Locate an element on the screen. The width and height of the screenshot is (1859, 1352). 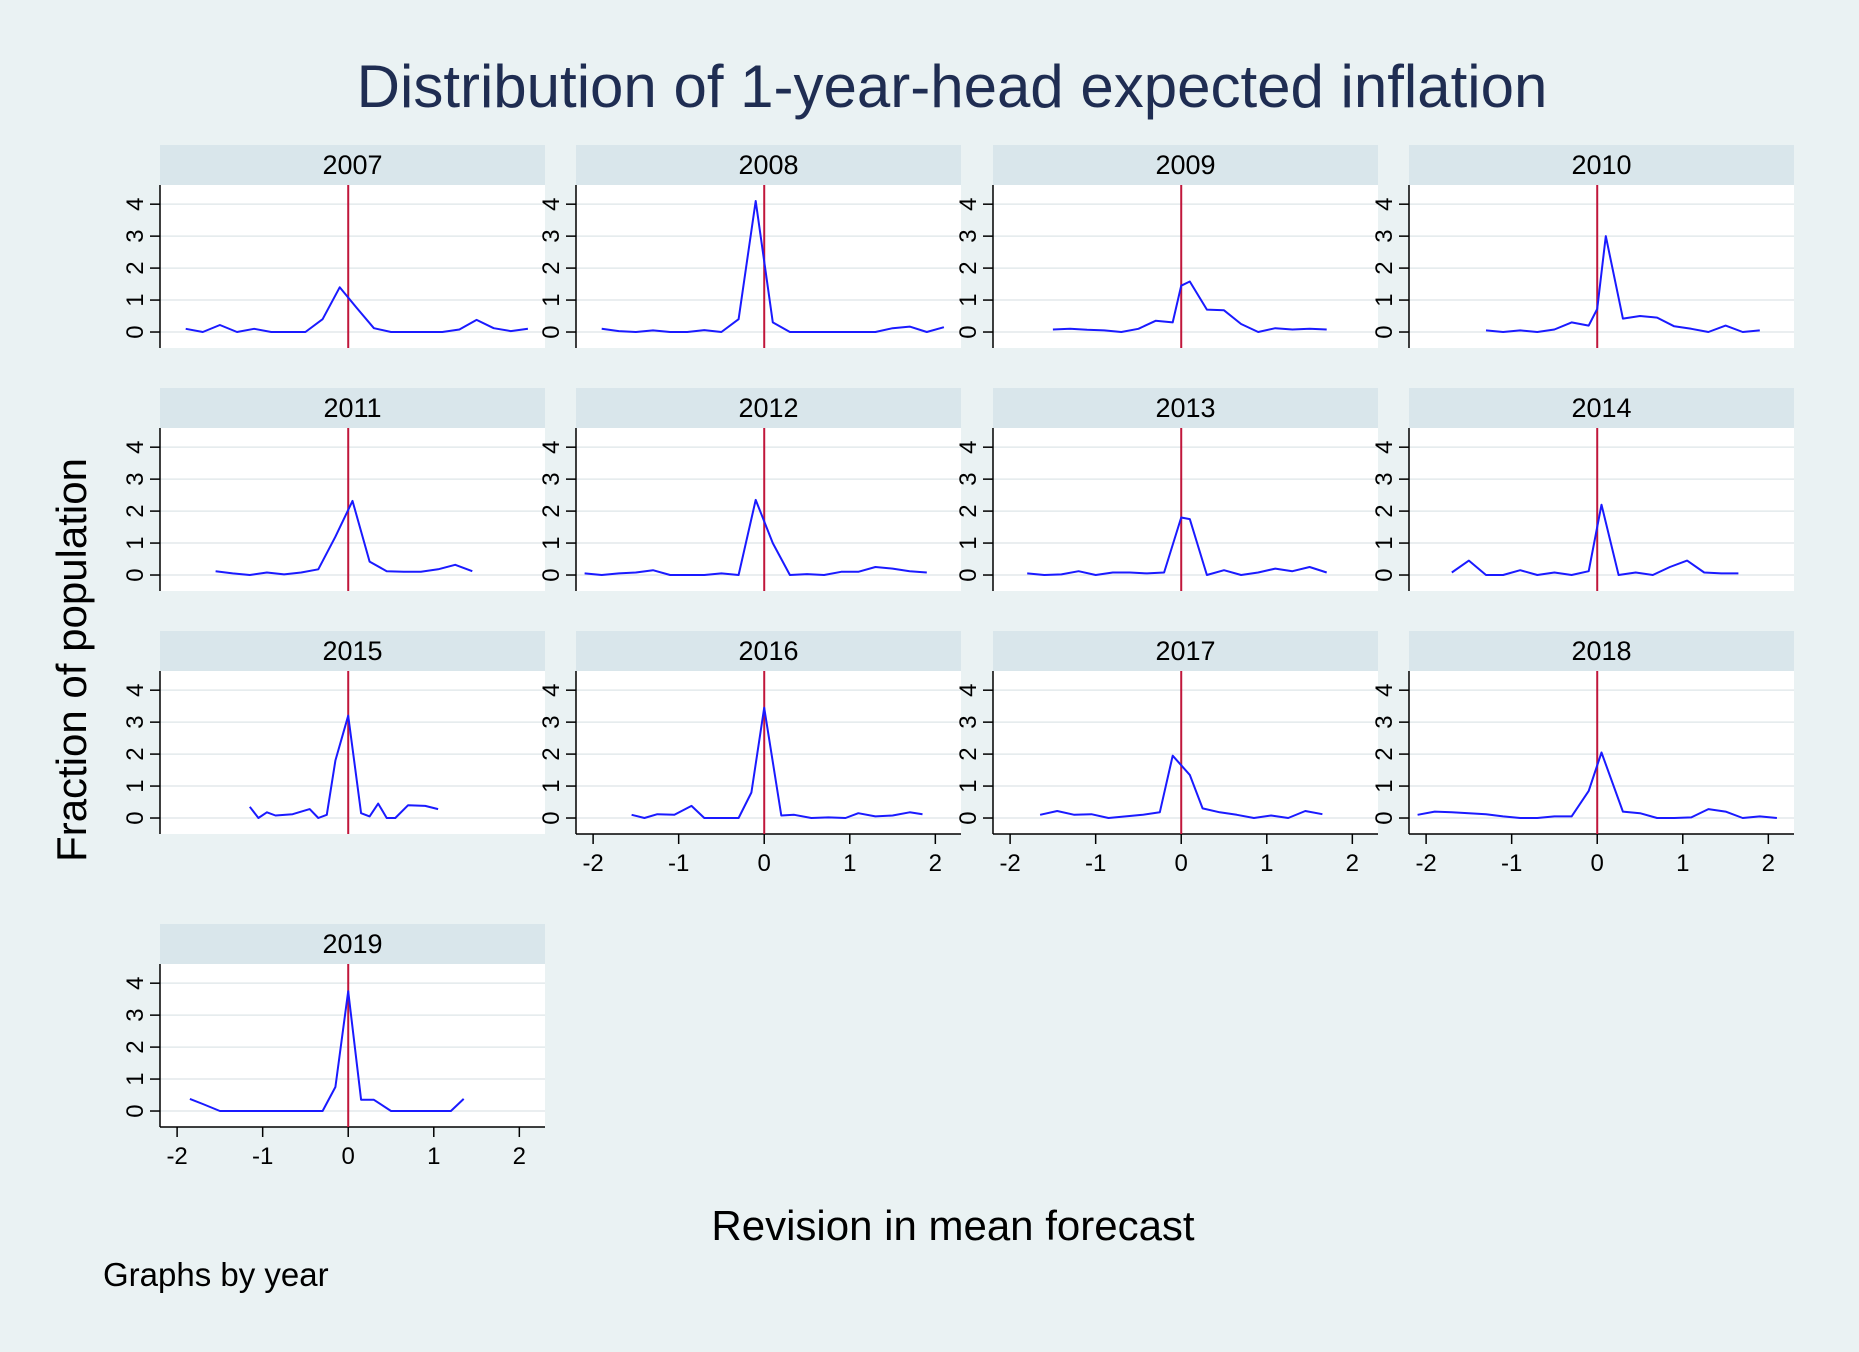
panel-2013: 2013 0 1 2 3 4 is located at coordinates (1166, 489).